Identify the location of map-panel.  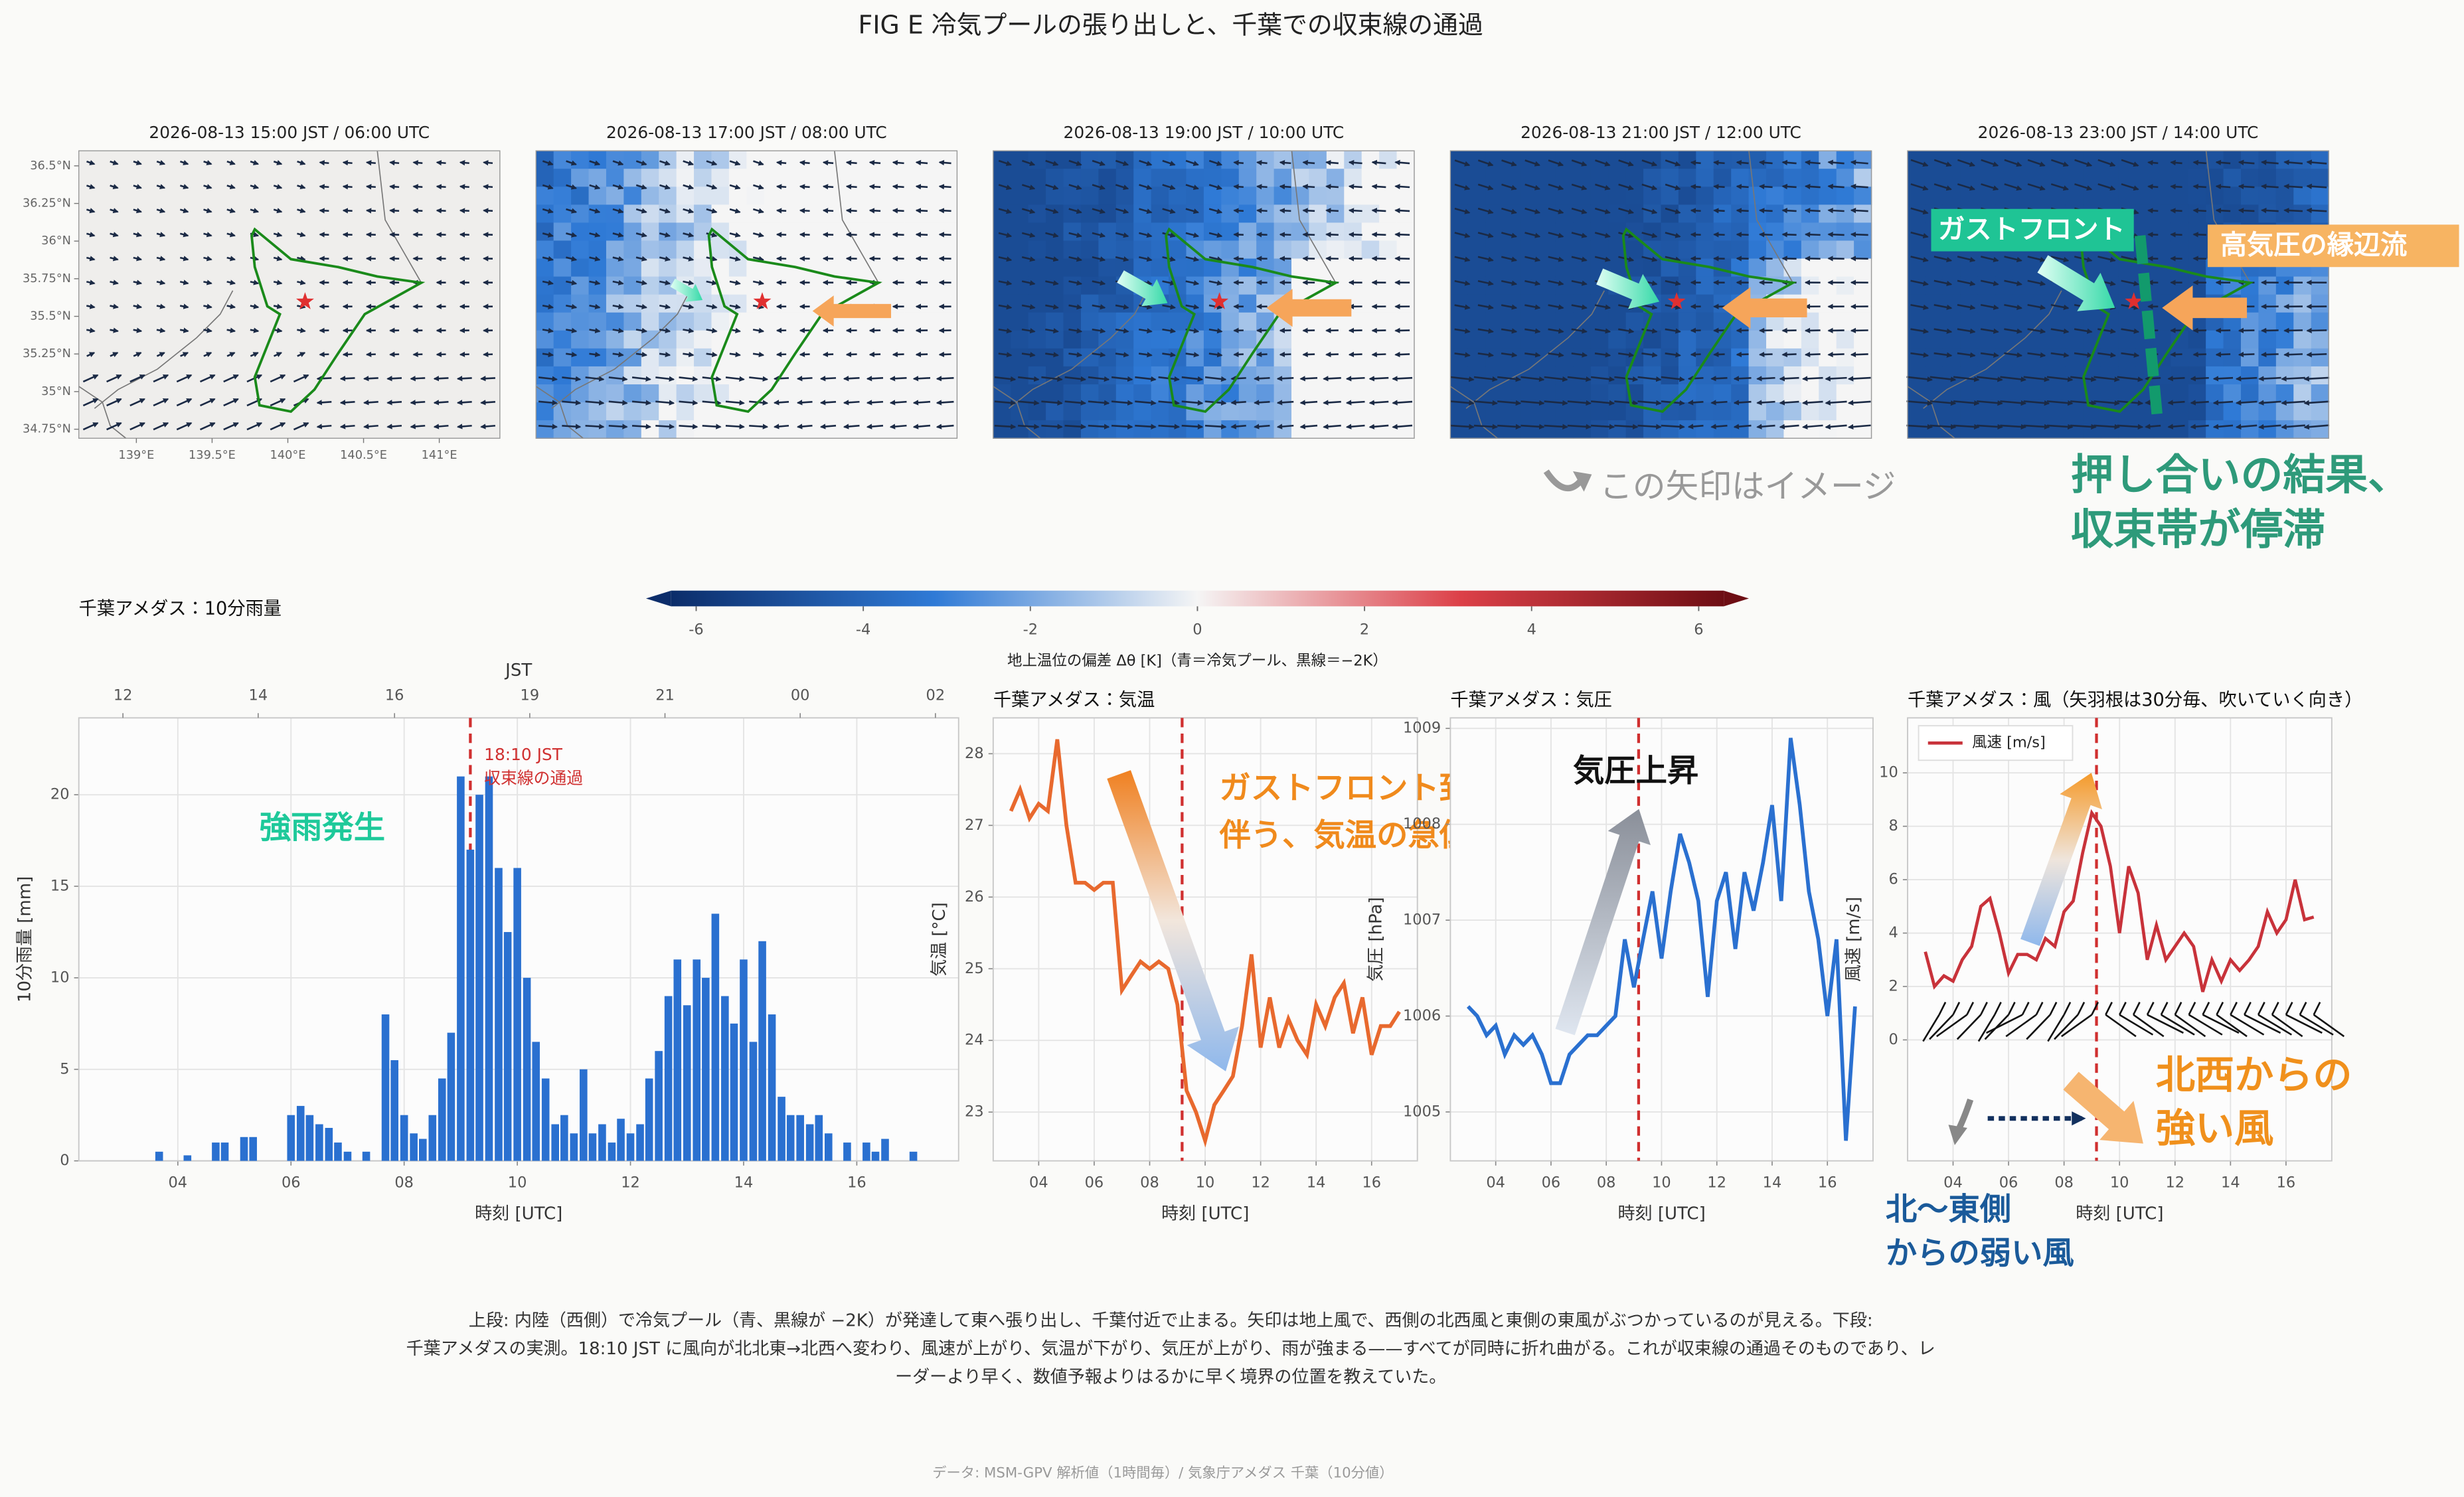
(1660, 294).